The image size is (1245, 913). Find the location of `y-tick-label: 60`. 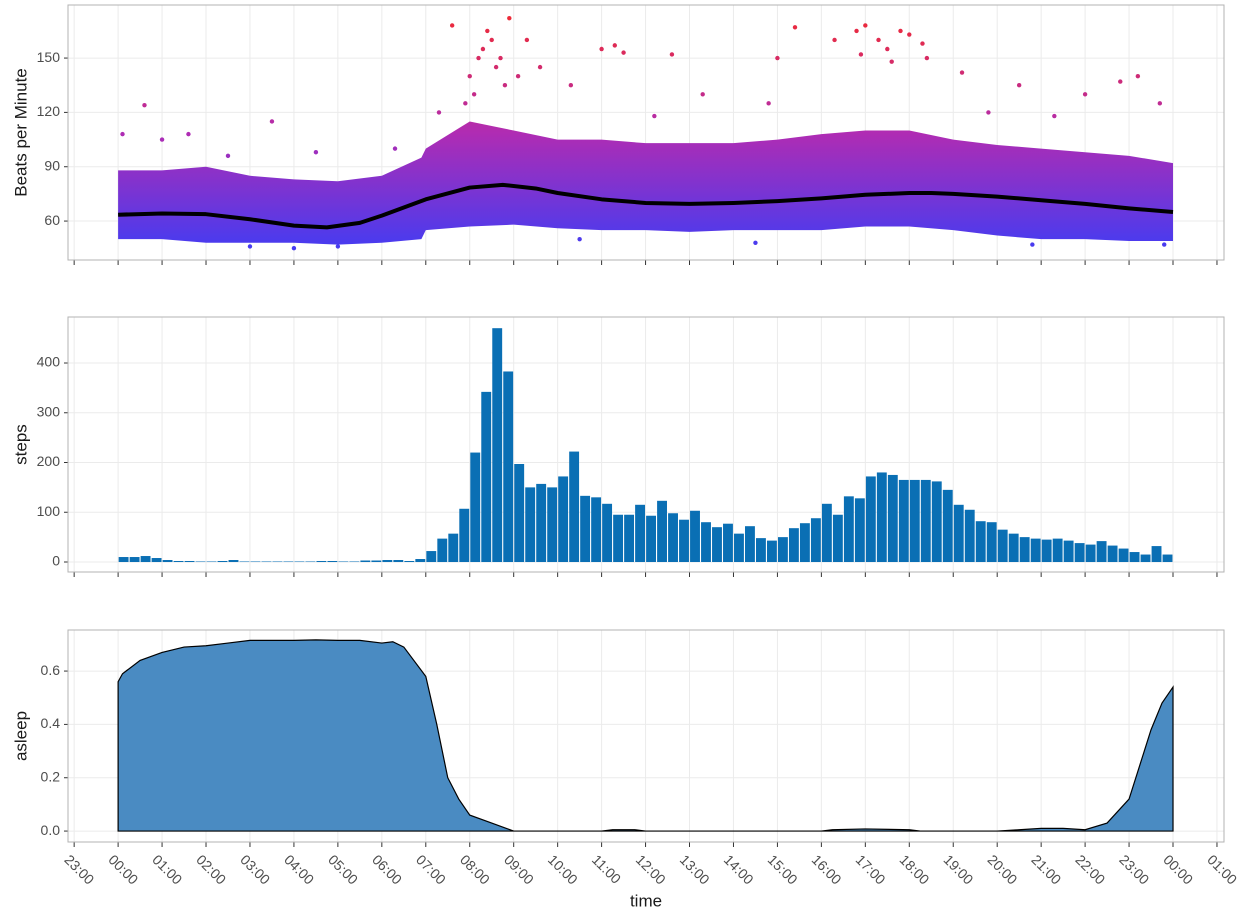

y-tick-label: 60 is located at coordinates (52, 220).